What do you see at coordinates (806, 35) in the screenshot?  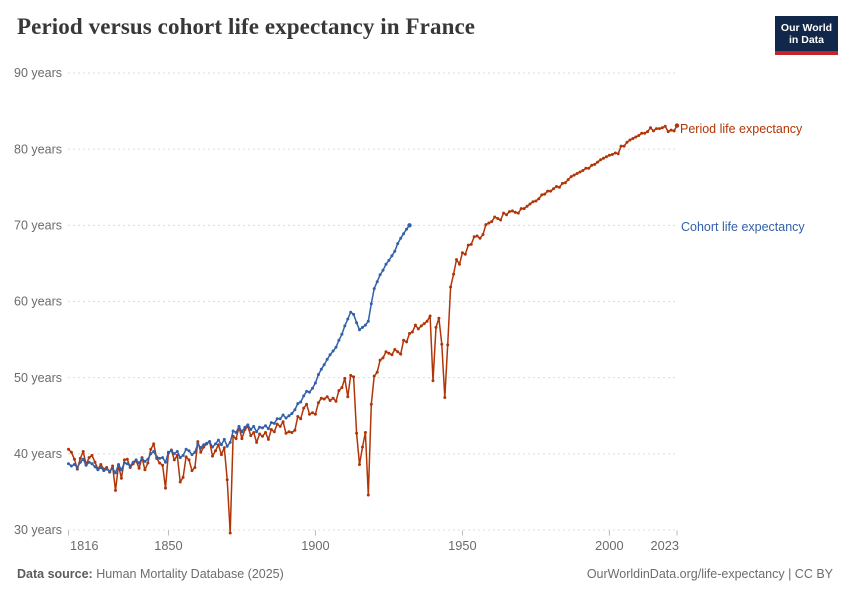 I see `owid-logo: Our World in Data` at bounding box center [806, 35].